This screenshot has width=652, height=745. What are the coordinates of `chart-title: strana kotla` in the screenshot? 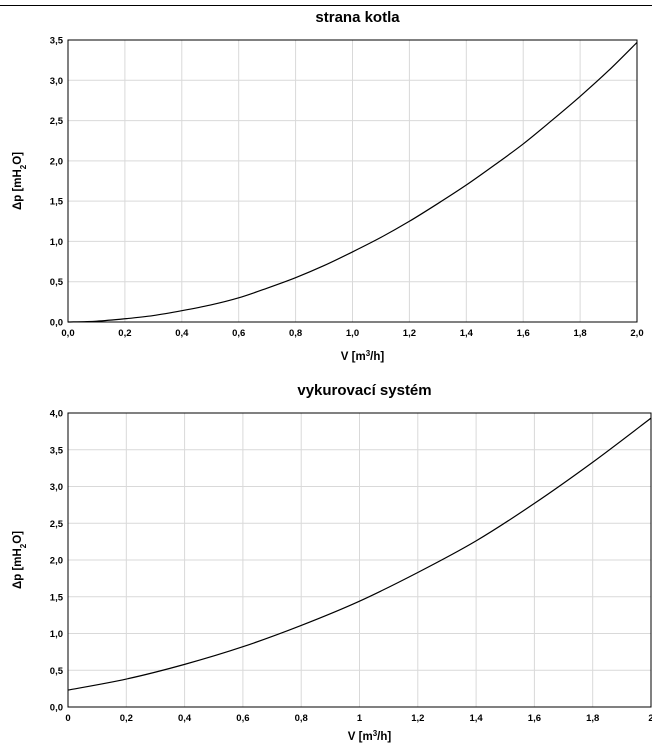 It's located at (357, 17).